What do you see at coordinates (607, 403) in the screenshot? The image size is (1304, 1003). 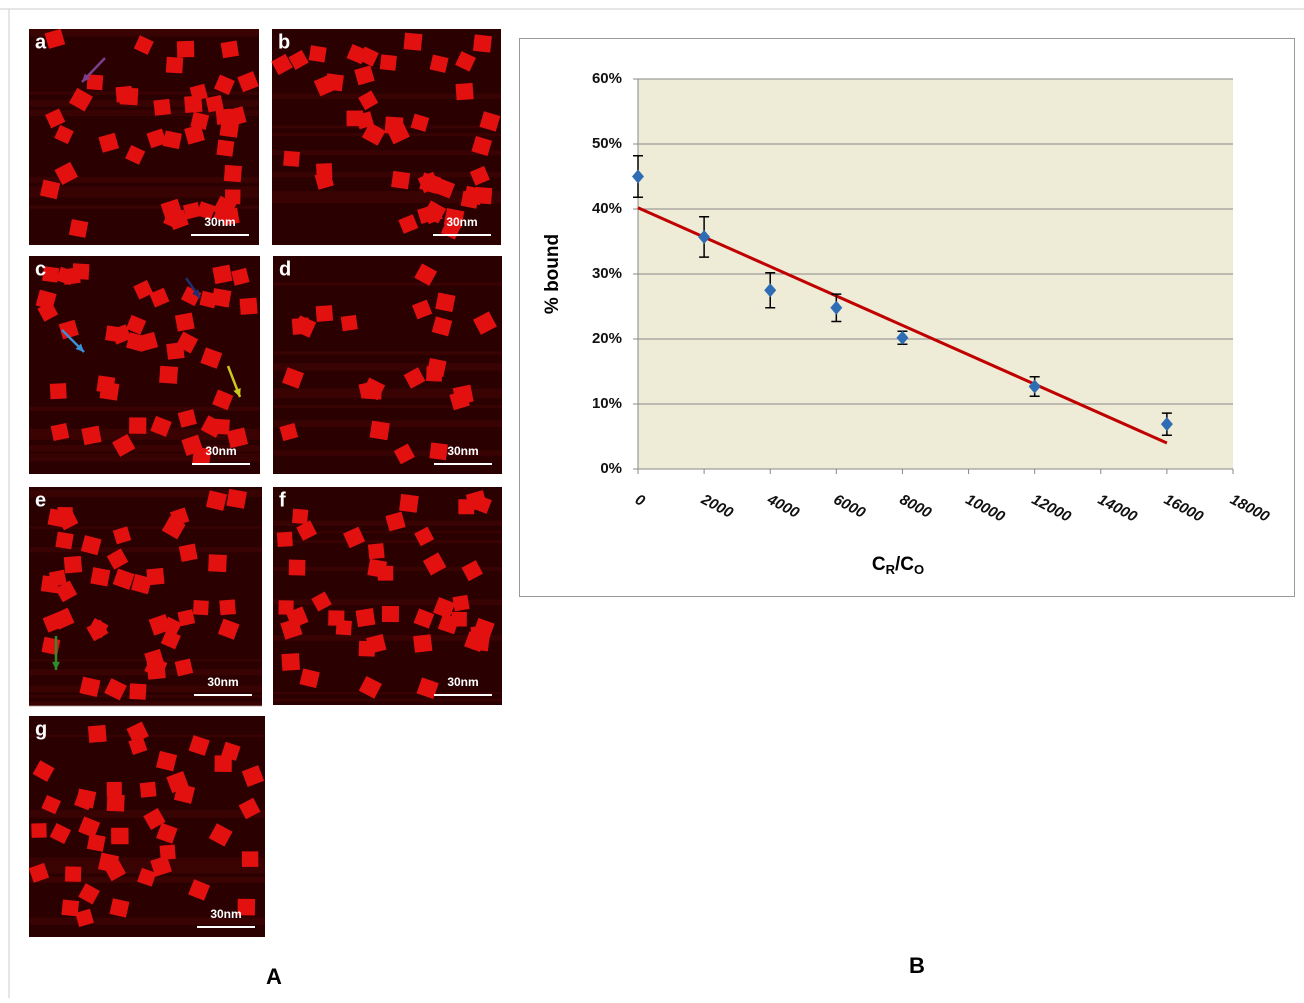 I see `y-tick-label: 10%` at bounding box center [607, 403].